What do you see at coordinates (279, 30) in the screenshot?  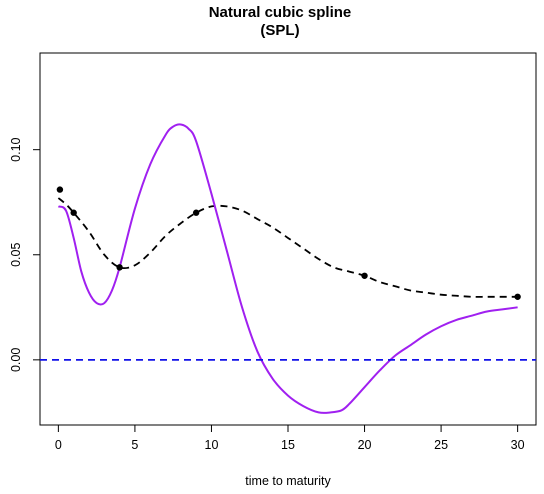 I see `chart-subtitle: (SPL)` at bounding box center [279, 30].